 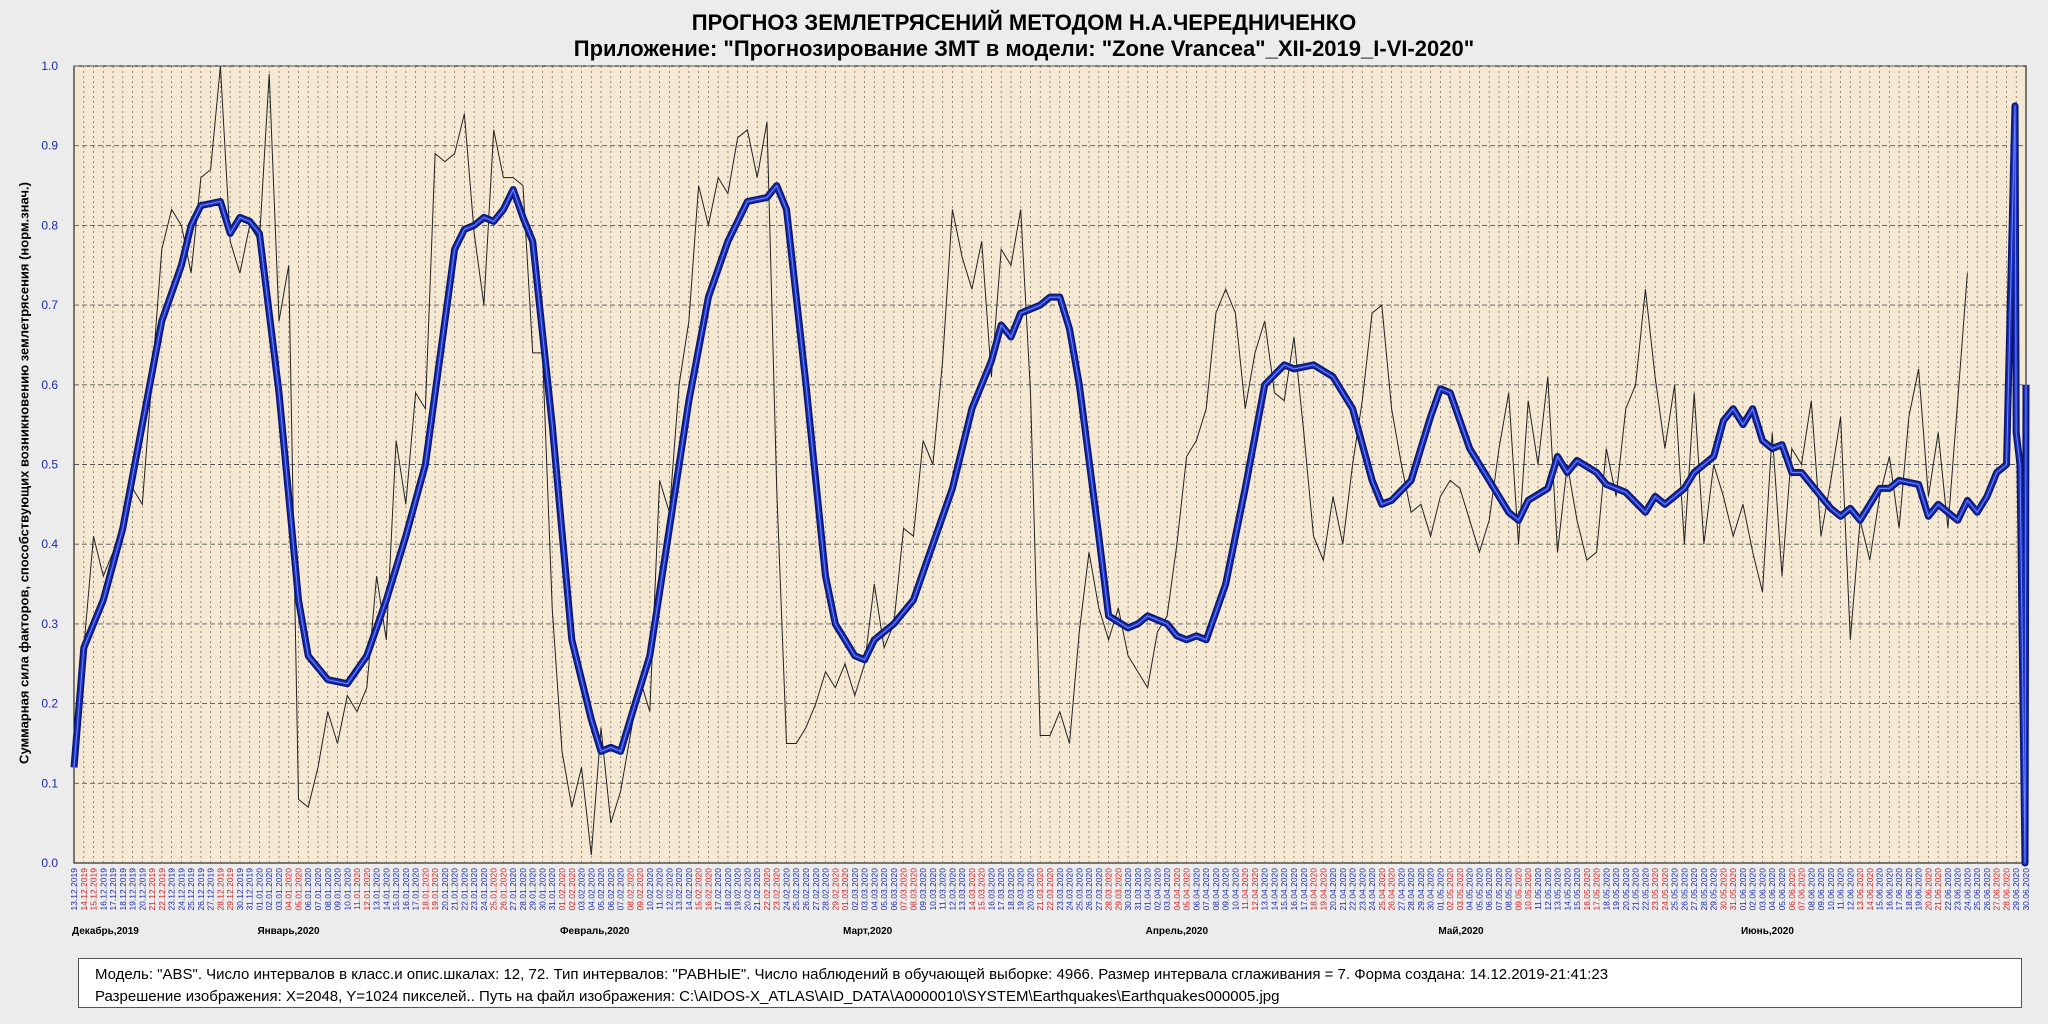 I want to click on x-tick-label: 10.04.2020, so click(x=1235, y=889).